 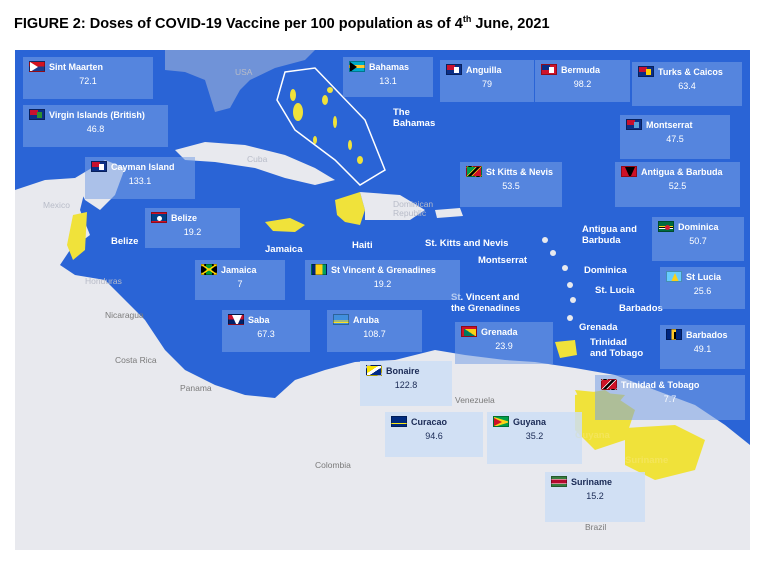 What do you see at coordinates (641, 308) in the screenshot?
I see `map-label-barbados: Barbados` at bounding box center [641, 308].